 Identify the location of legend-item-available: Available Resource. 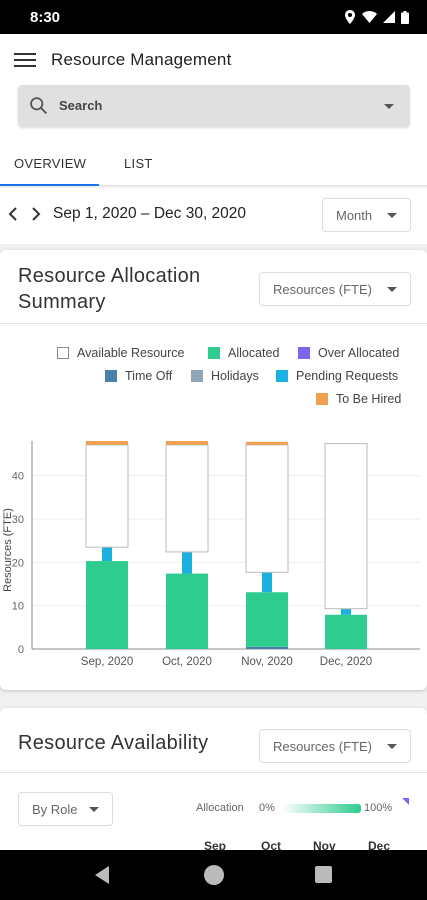
(120, 353).